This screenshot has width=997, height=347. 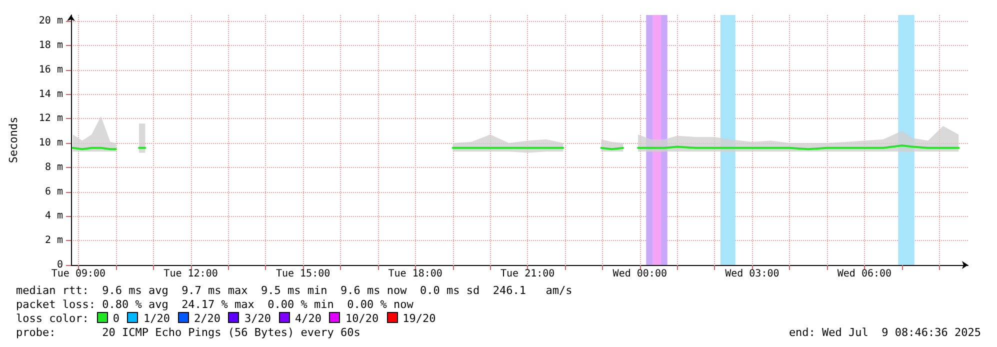 I want to click on x-tick-label: Tue 09:00, so click(x=78, y=274).